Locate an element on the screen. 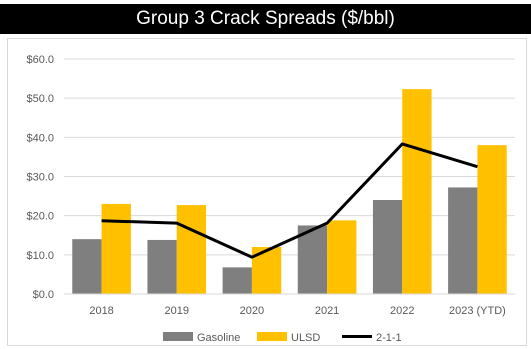 This screenshot has width=531, height=349. y-tick-label: $40.0 is located at coordinates (40, 138).